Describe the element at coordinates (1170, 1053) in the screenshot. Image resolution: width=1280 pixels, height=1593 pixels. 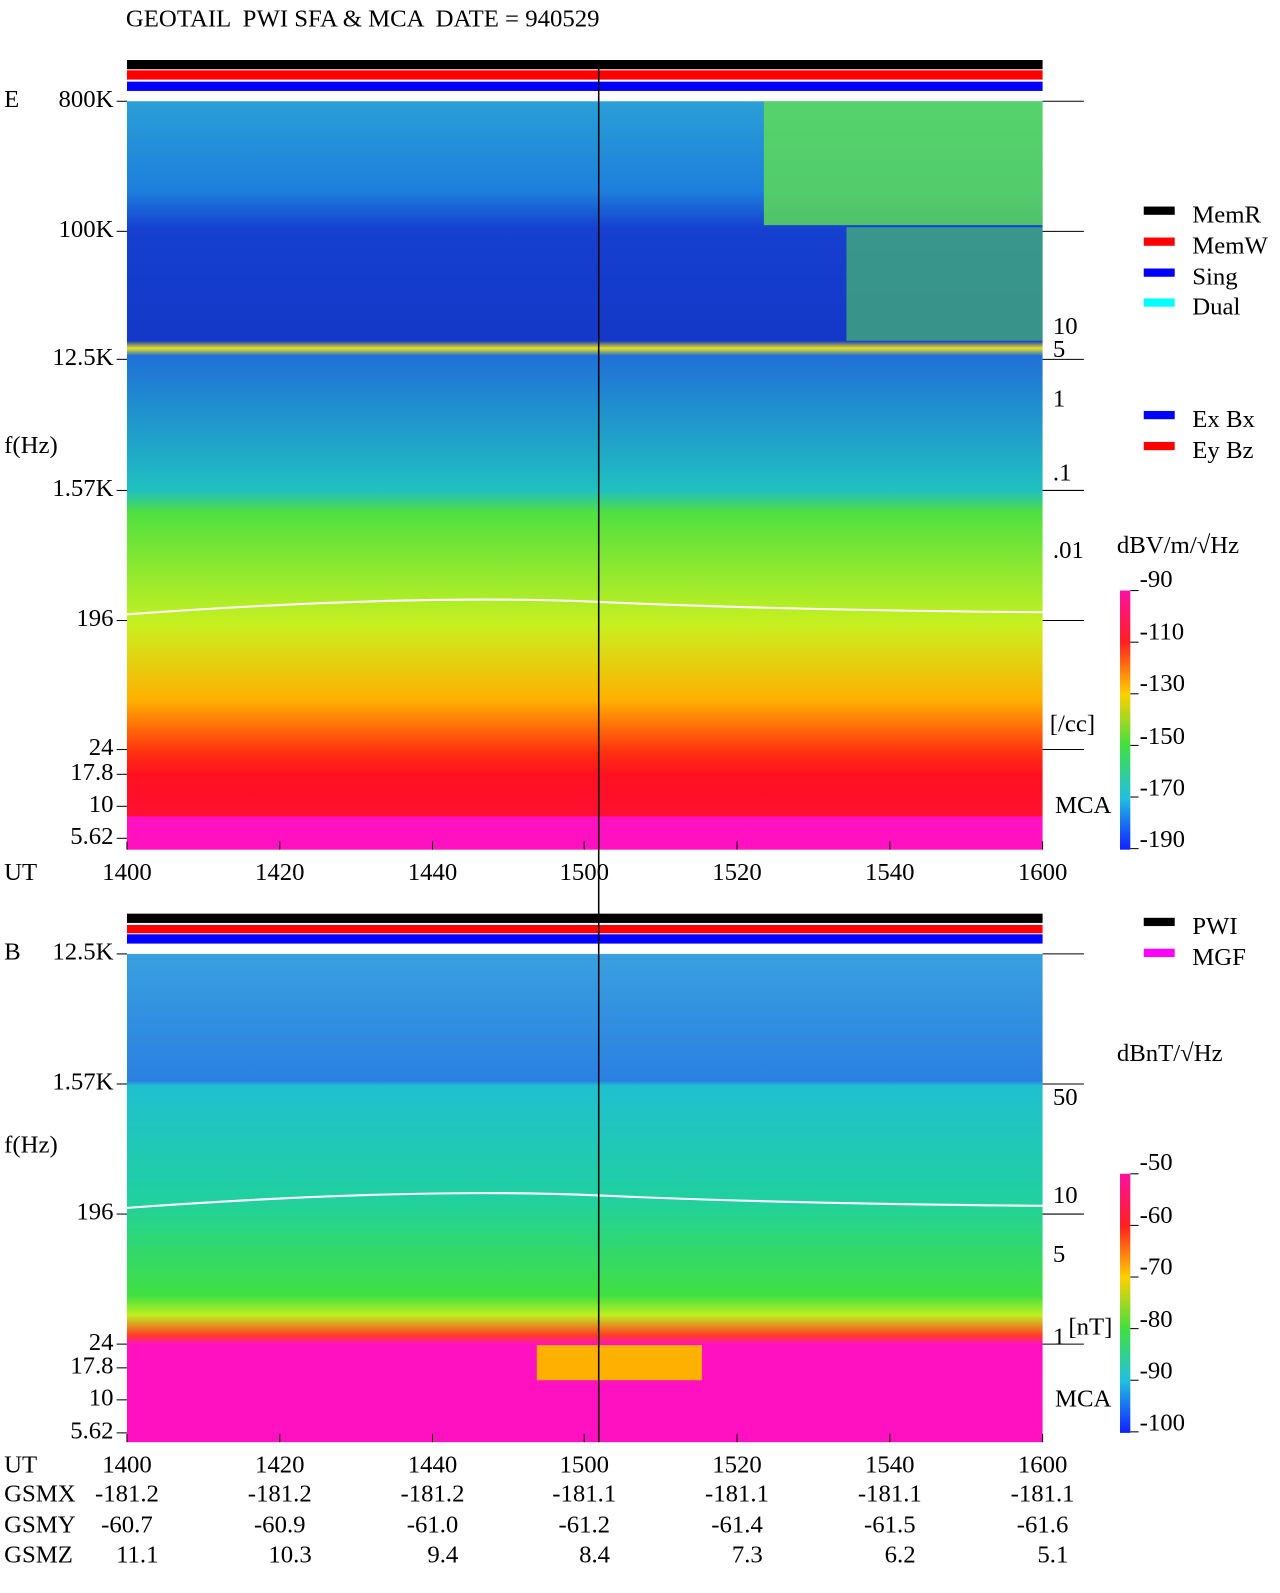
I see `colorbar-unit: dBnT/√Hz` at that location.